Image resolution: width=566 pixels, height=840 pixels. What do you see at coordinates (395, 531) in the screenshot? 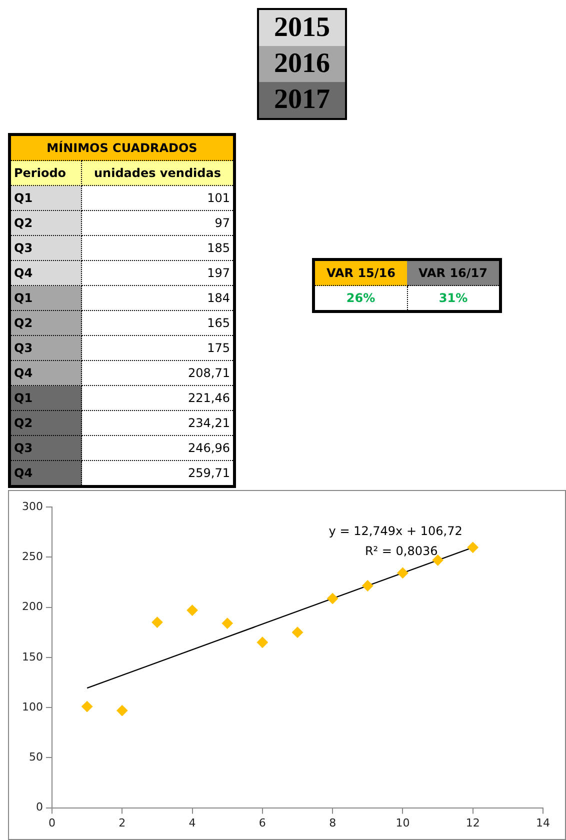
I see `annotation: y = 12,749x + 106,72` at bounding box center [395, 531].